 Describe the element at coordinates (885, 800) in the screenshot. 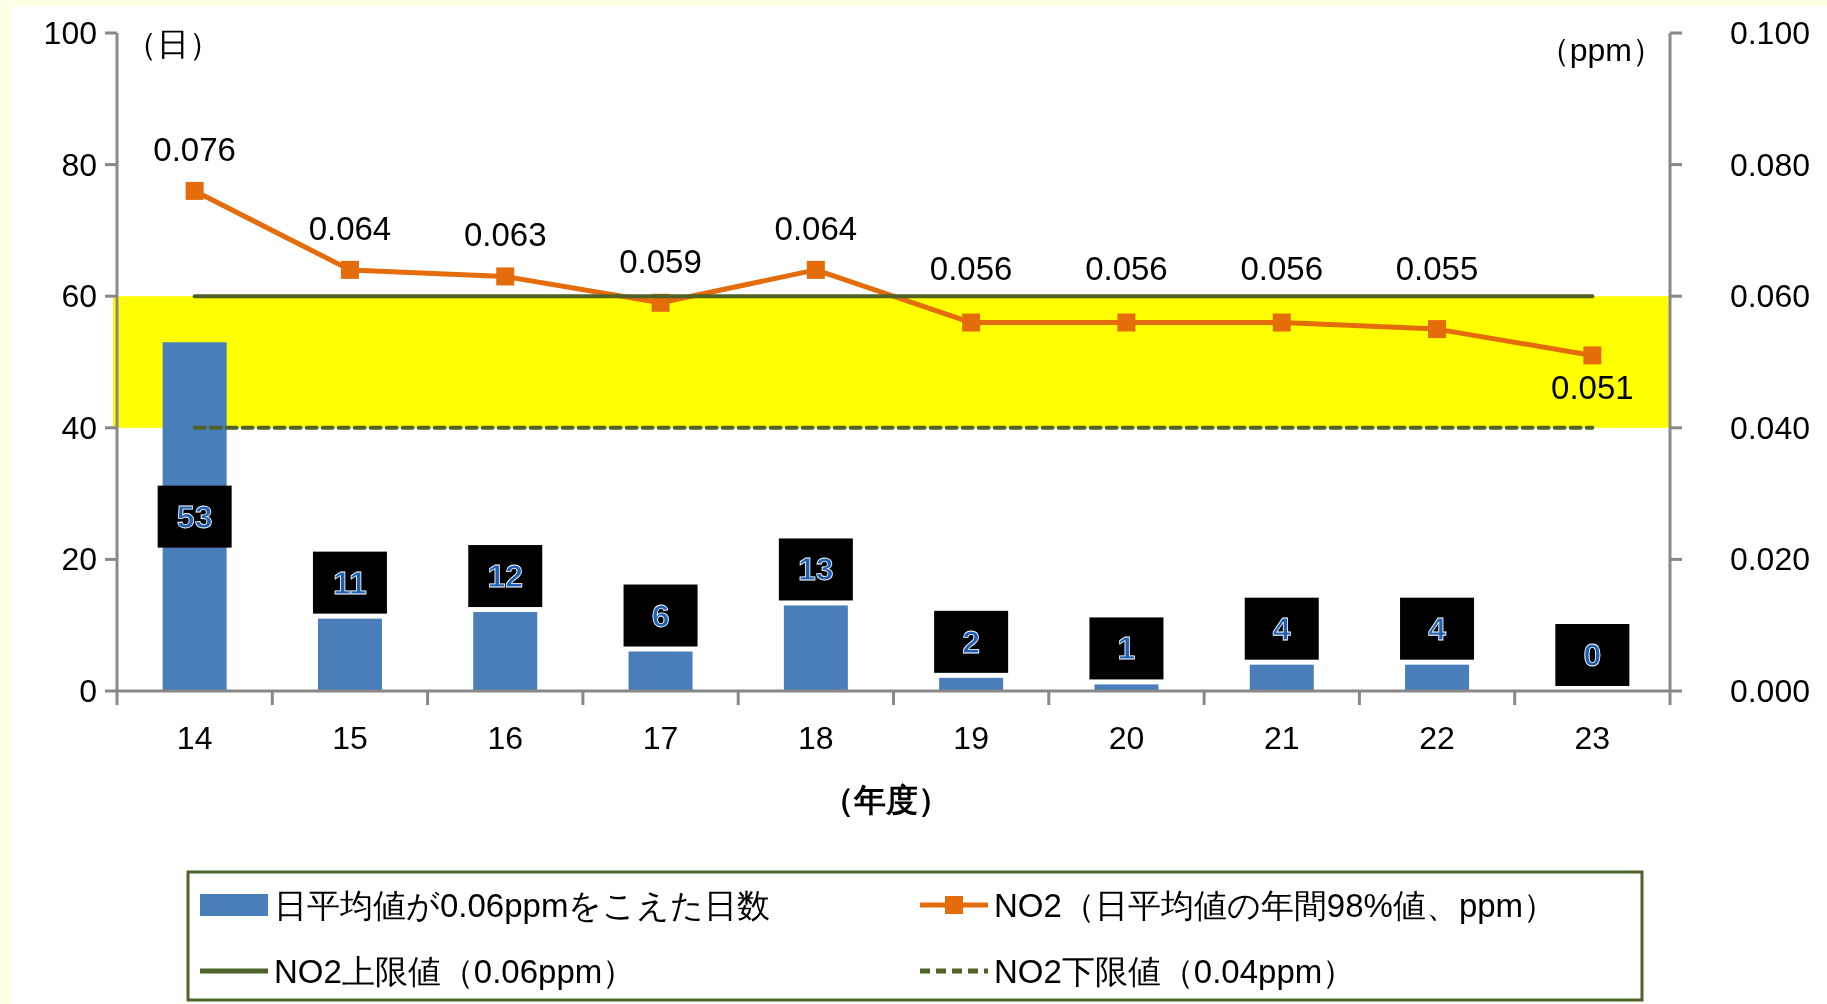

I see `x-axis-title: （年度）` at that location.